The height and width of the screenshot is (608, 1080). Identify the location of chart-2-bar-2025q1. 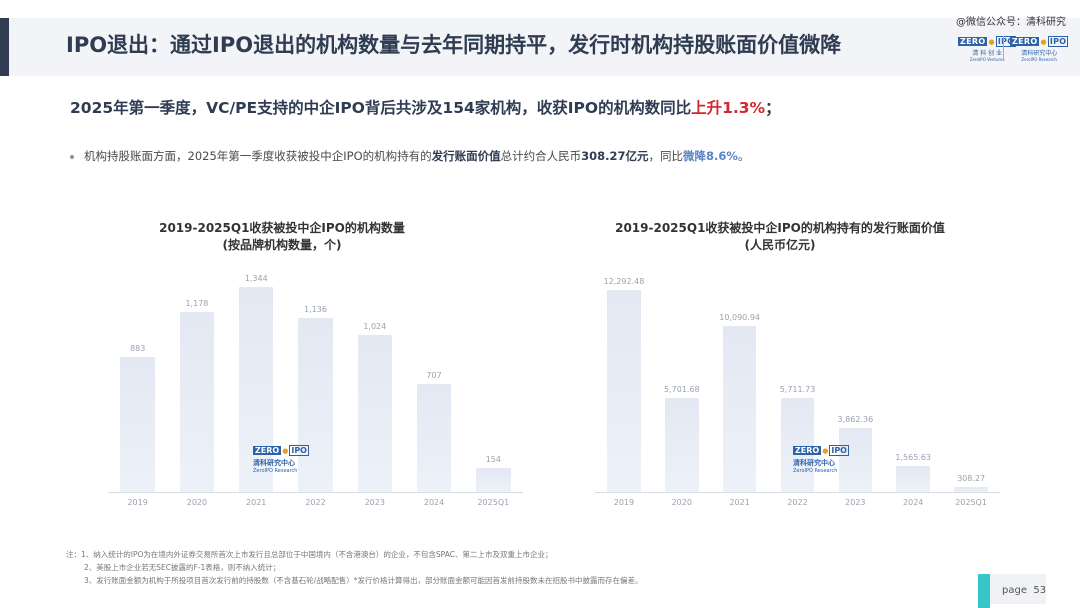
(971, 489).